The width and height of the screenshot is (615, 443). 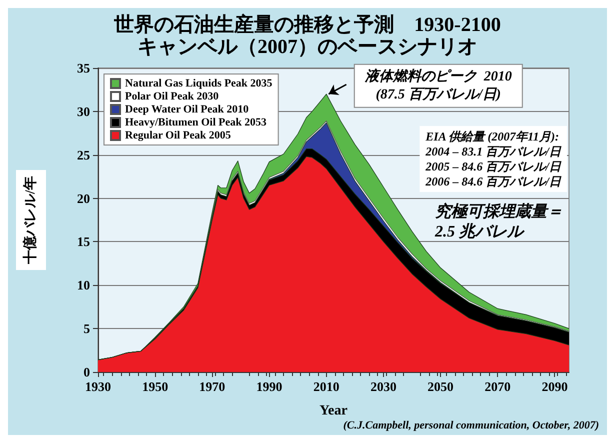 What do you see at coordinates (438, 84) in the screenshot?
I see `annotation: 液体燃料のピーク 2010 (87.5 百万バレル/日)` at bounding box center [438, 84].